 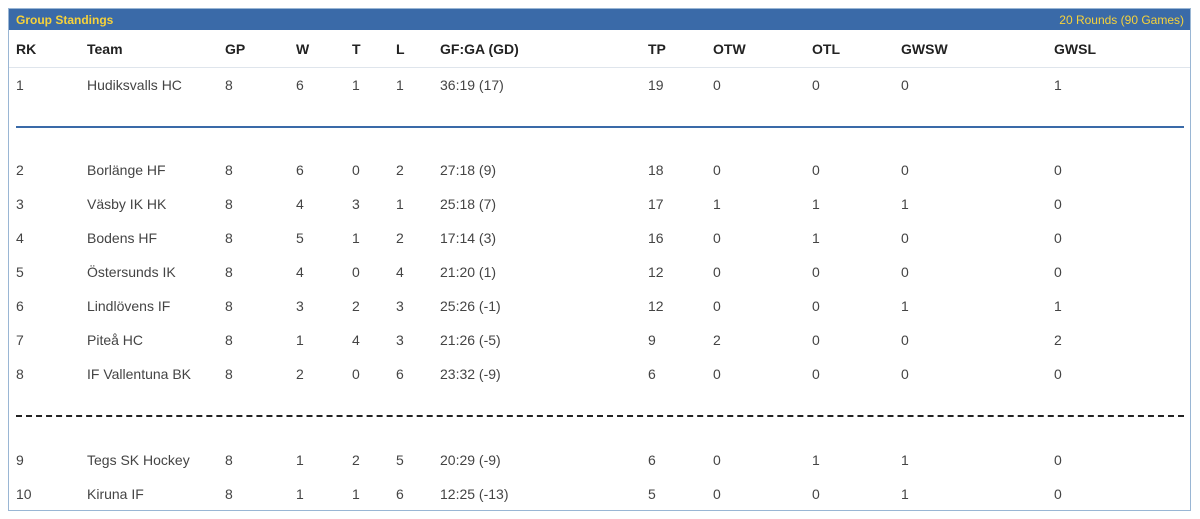 I want to click on promotion-separator, so click(x=600, y=127).